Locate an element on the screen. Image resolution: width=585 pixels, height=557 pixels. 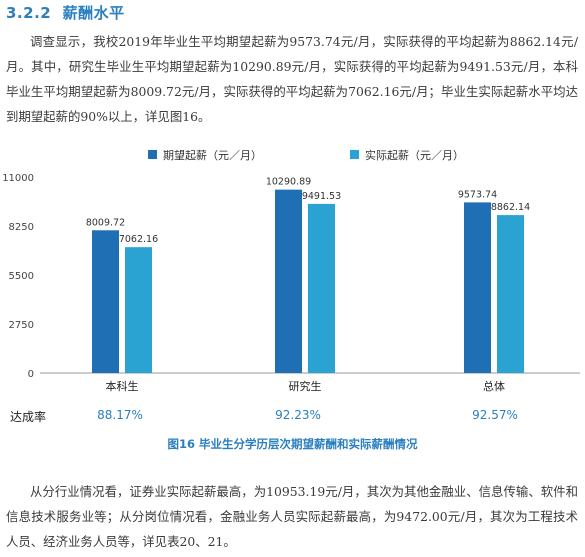
bar-value-label-1-0: 10290.89 is located at coordinates (288, 182).